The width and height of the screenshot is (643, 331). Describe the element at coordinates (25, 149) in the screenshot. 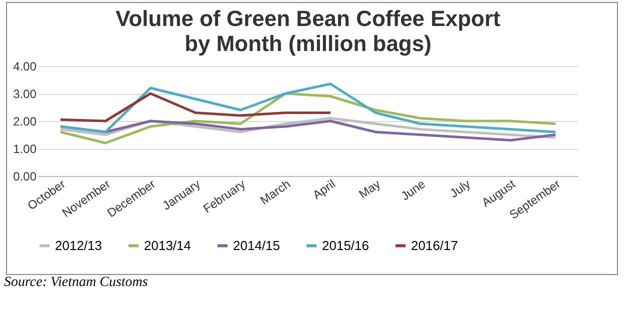

I see `y-tick-label: 1.00` at that location.